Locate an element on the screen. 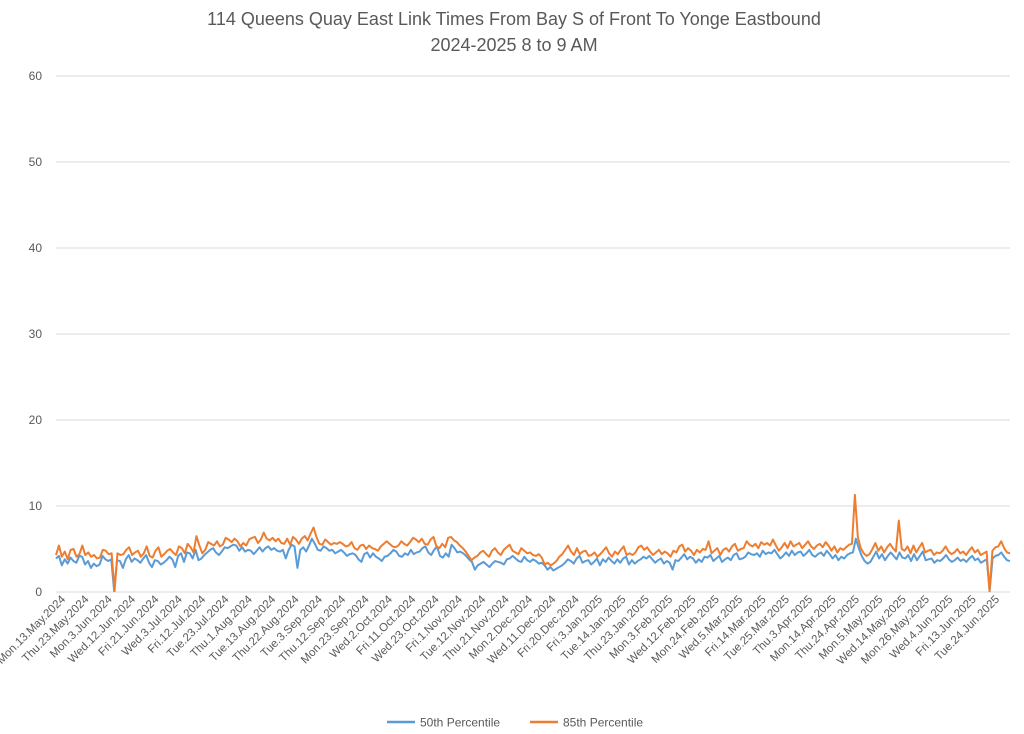 This screenshot has height=734, width=1024. y-axis: 0 10 20 30 40 50 60 is located at coordinates (36, 334).